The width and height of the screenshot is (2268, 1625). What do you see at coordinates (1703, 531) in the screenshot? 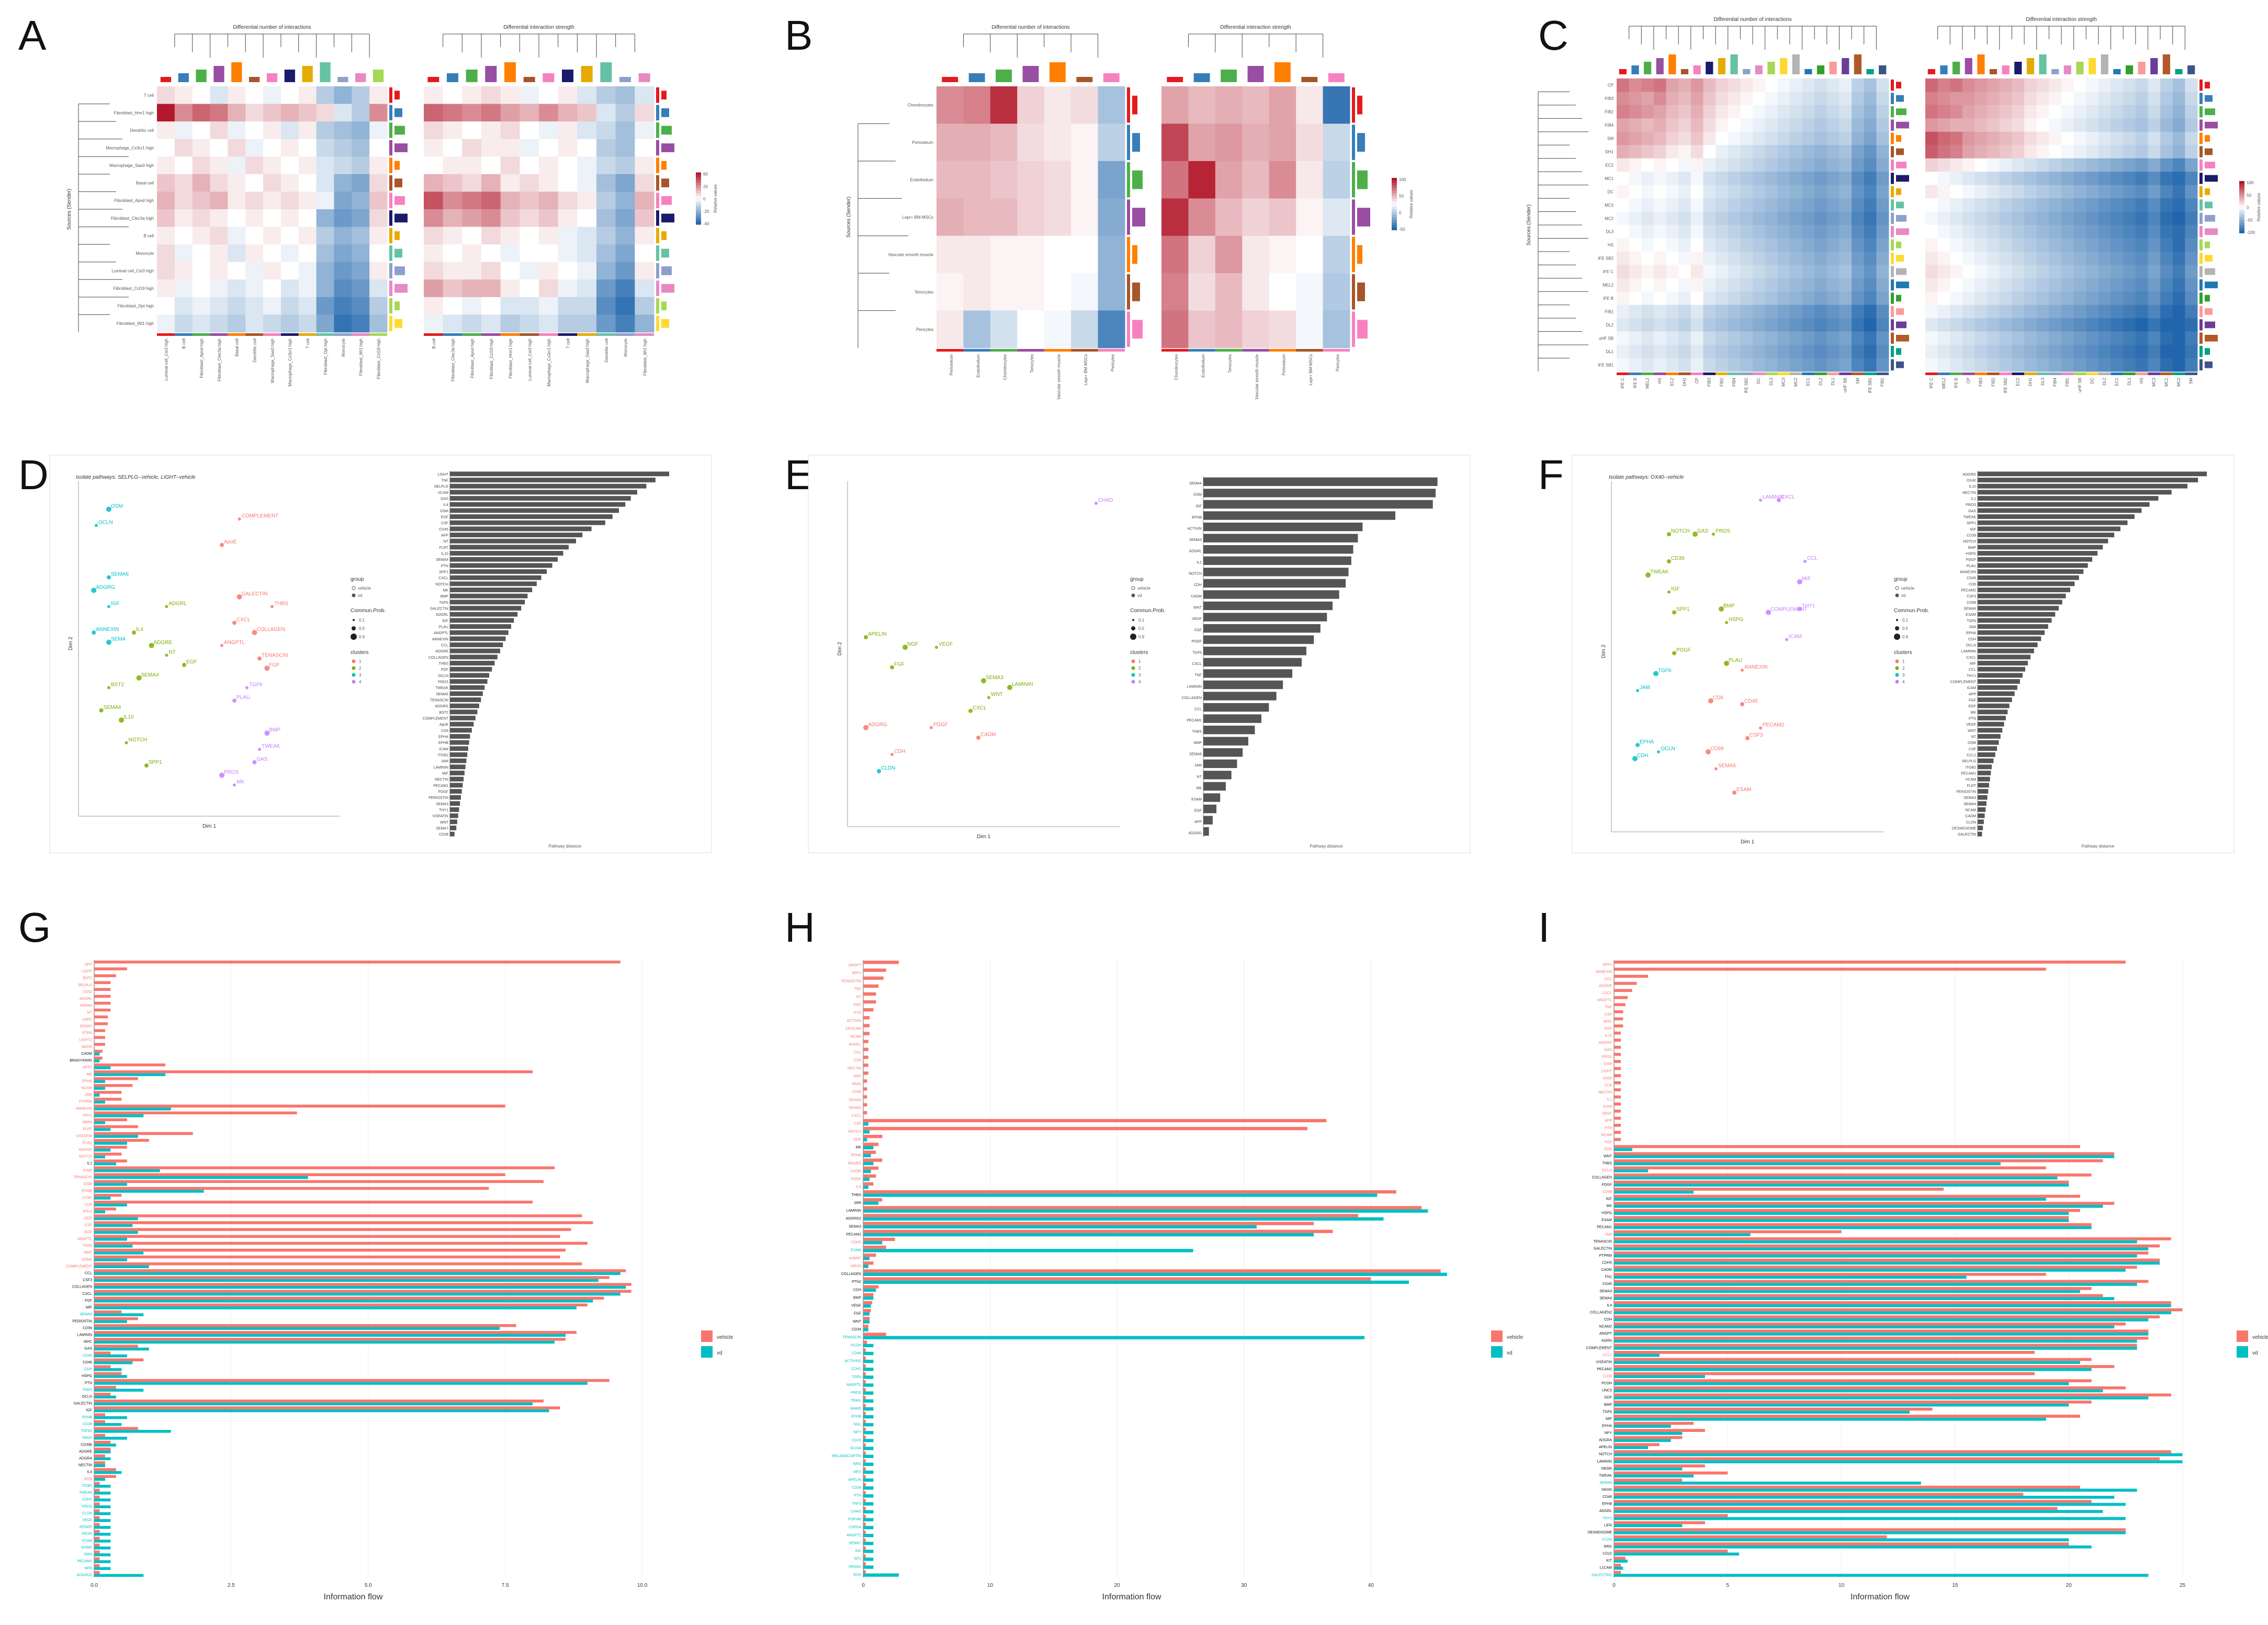
I see `point-label: GAS` at bounding box center [1703, 531].